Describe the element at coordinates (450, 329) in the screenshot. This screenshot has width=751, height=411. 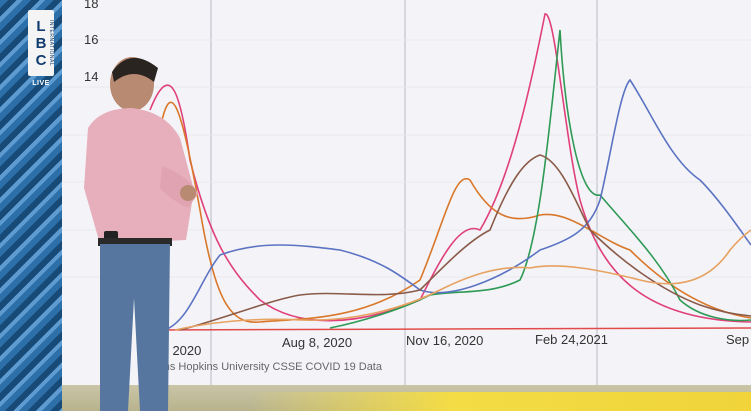
I see `chart-line-baseline` at that location.